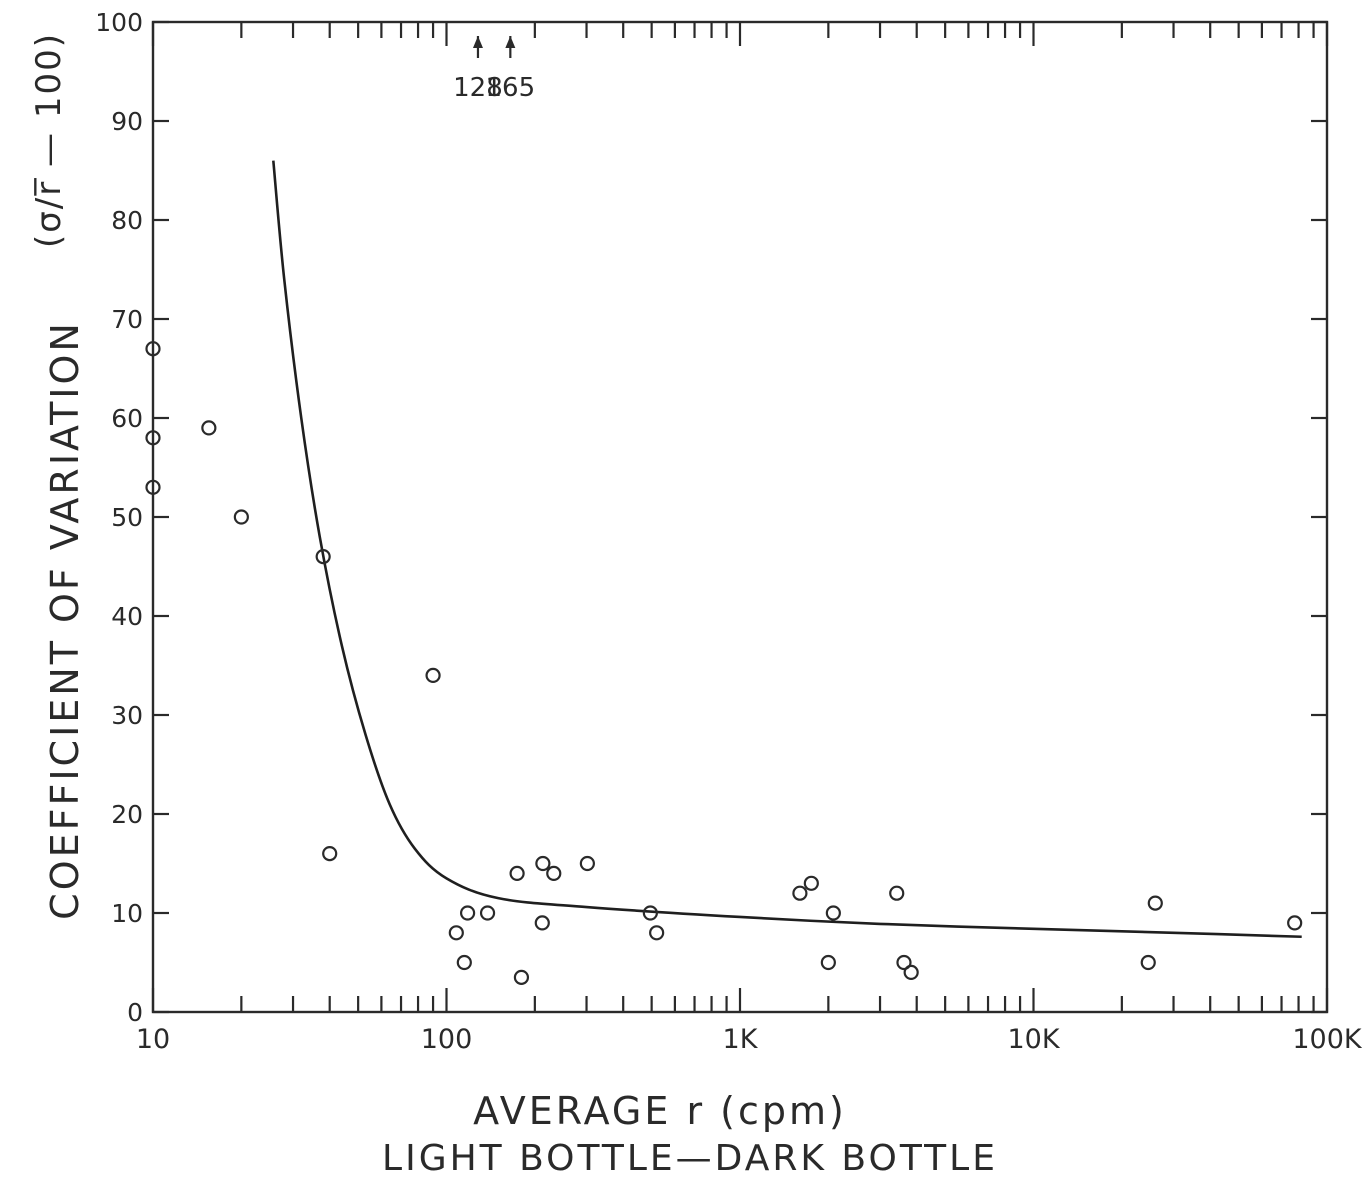  Describe the element at coordinates (127, 121) in the screenshot. I see `y-tick-label: 90` at that location.